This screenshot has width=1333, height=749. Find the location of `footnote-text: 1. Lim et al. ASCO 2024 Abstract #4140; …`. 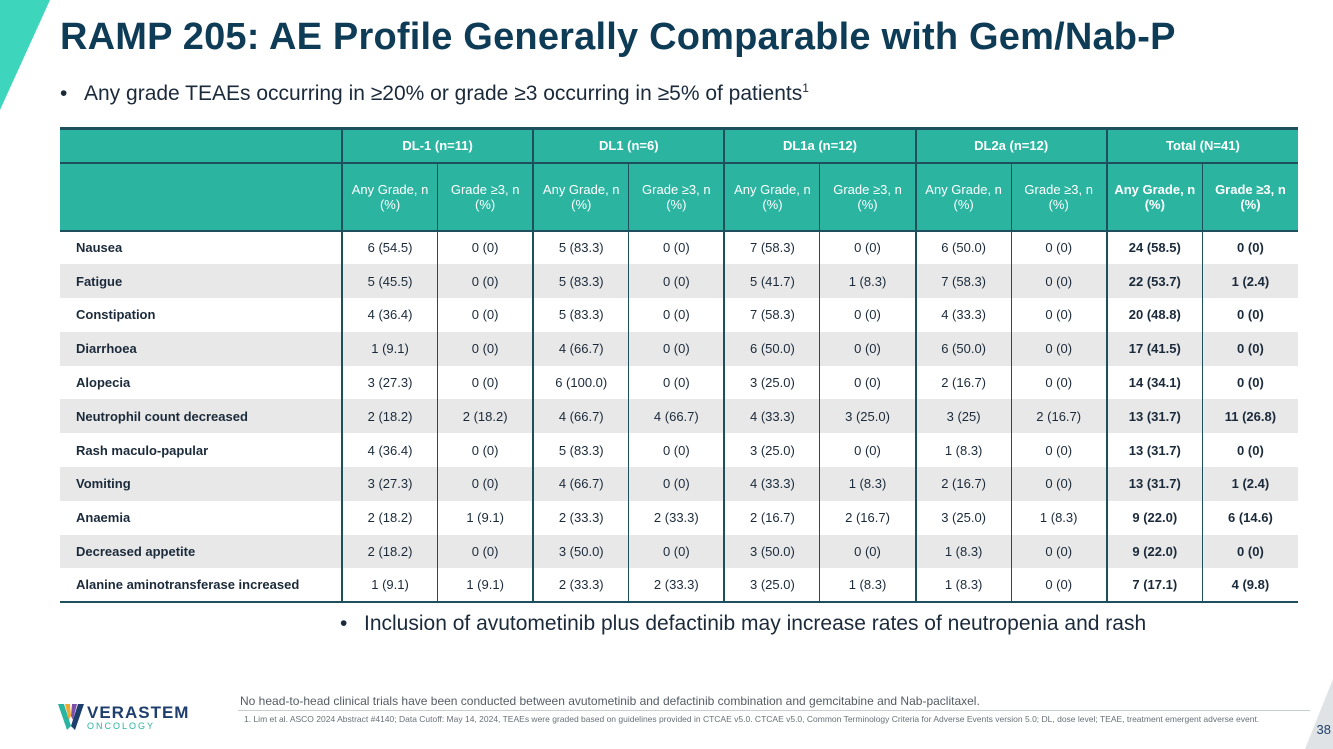

footnote-text: 1. Lim et al. ASCO 2024 Abstract #4140; … is located at coordinates (752, 719).